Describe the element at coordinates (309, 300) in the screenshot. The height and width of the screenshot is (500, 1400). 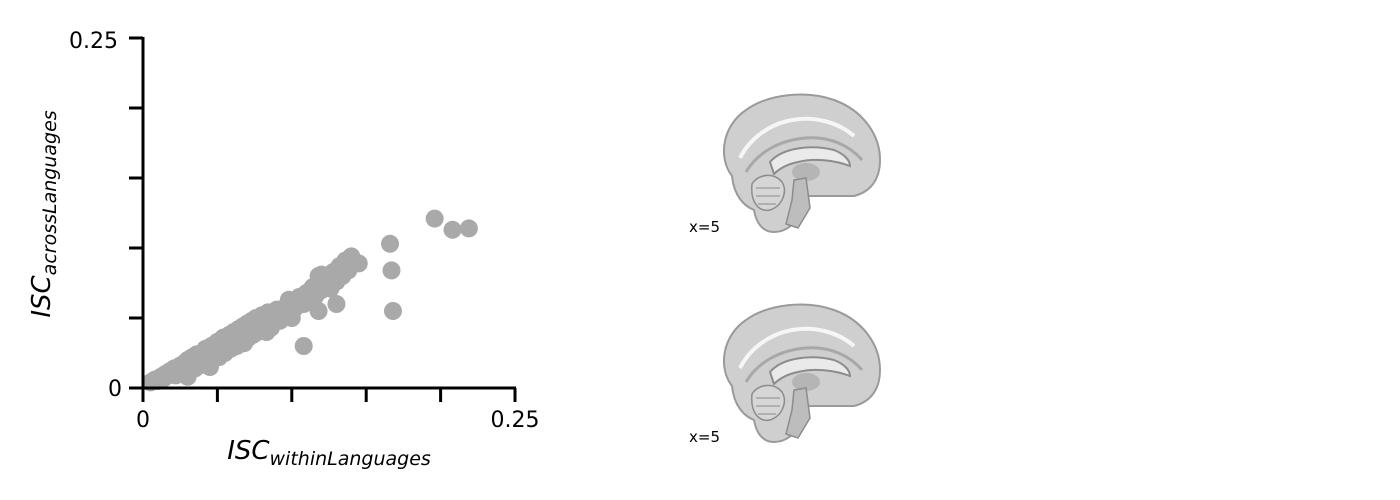
I see `scatter-points` at that location.